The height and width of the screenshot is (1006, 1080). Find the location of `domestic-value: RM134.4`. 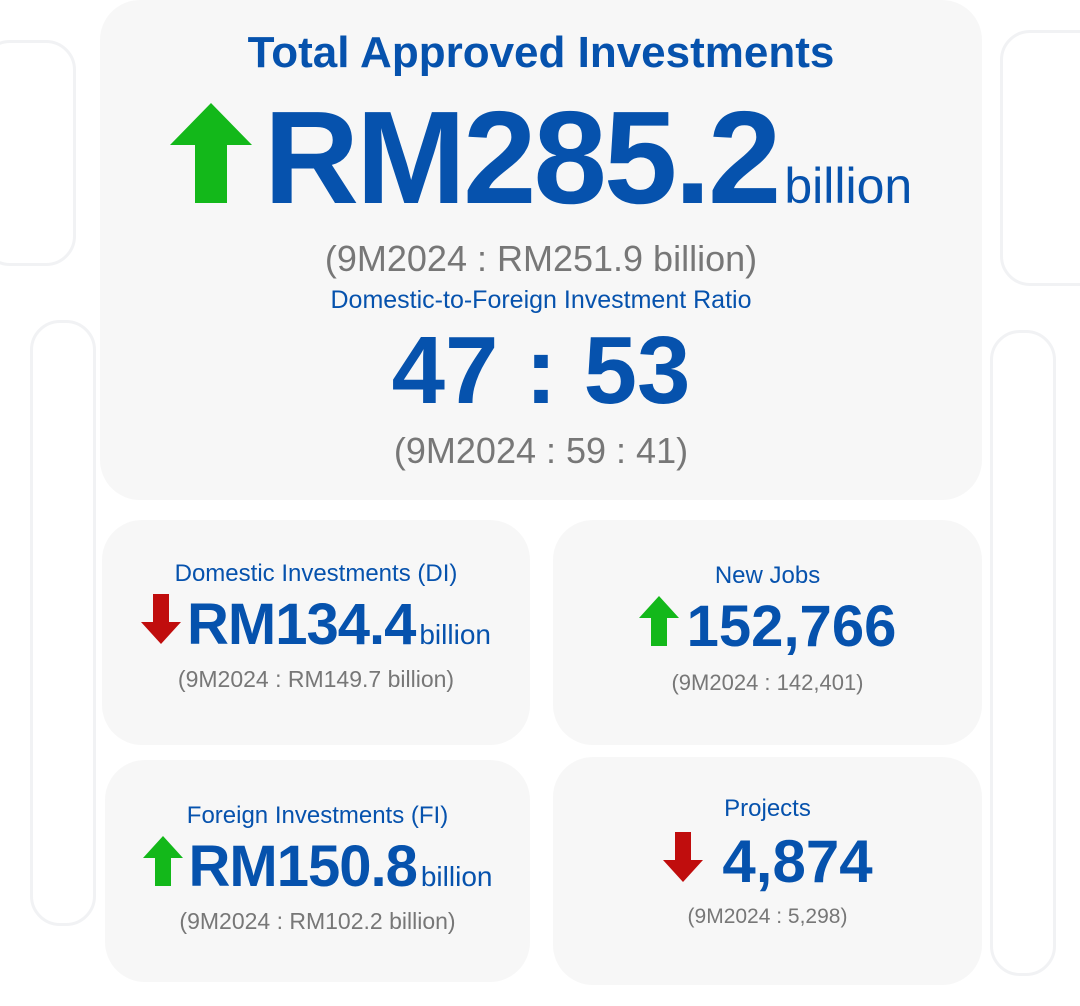

domestic-value: RM134.4 is located at coordinates (301, 624).